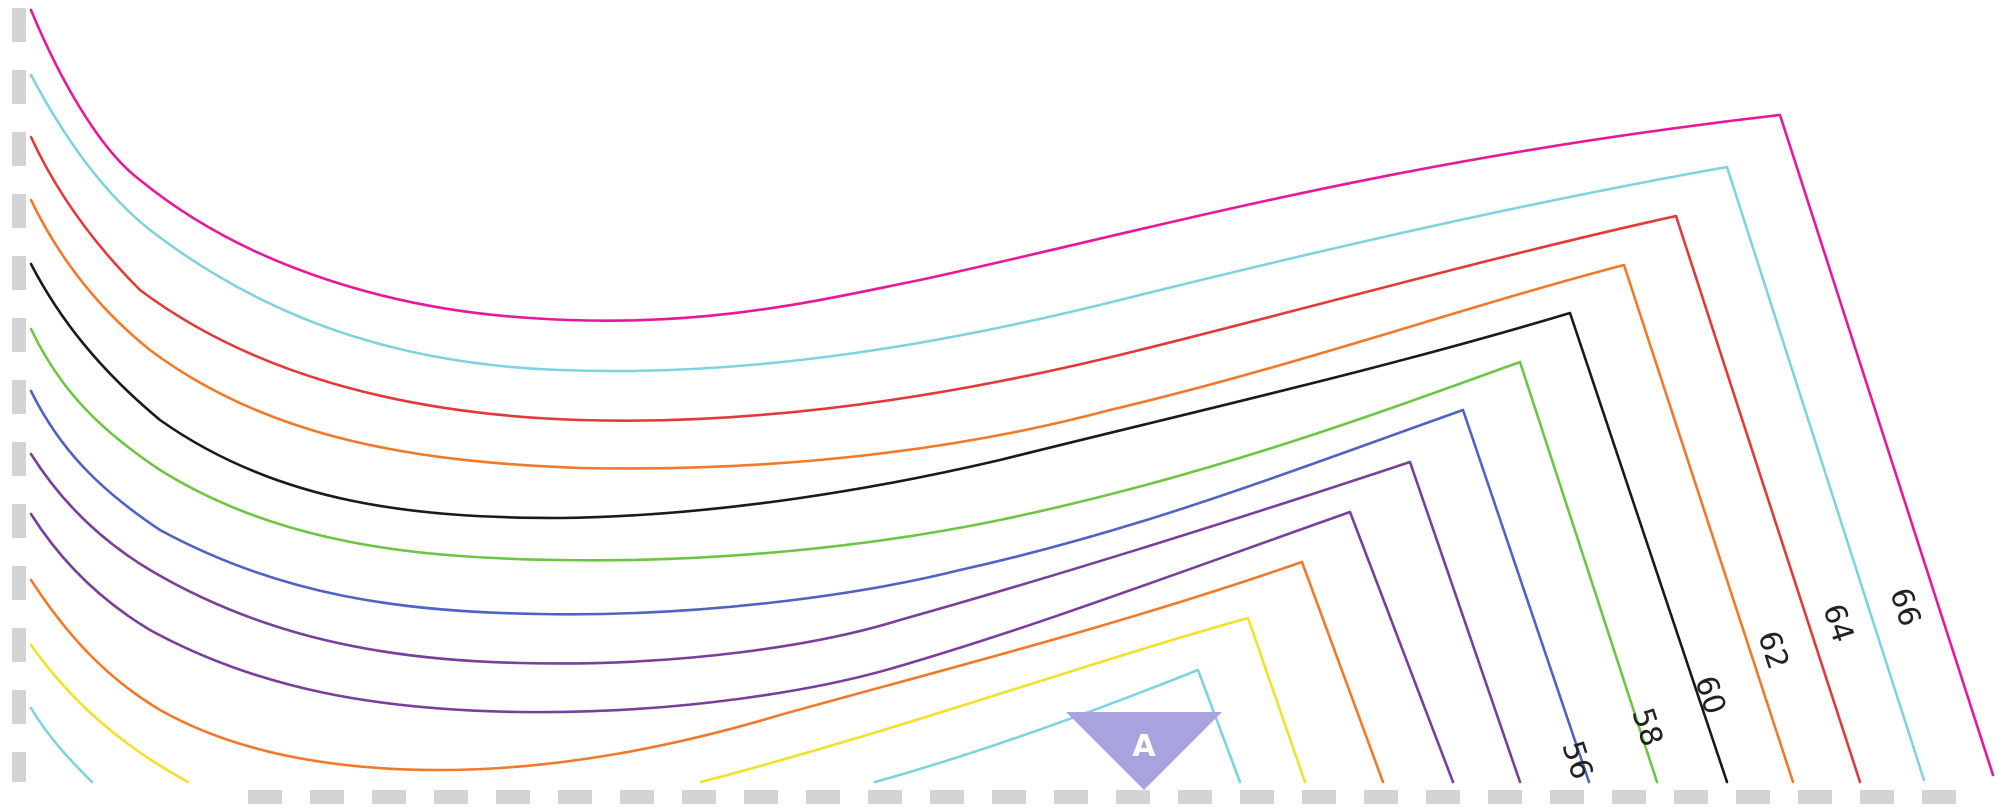 Image resolution: width=1999 pixels, height=810 pixels. What do you see at coordinates (1837, 623) in the screenshot?
I see `contour-label: 64` at bounding box center [1837, 623].